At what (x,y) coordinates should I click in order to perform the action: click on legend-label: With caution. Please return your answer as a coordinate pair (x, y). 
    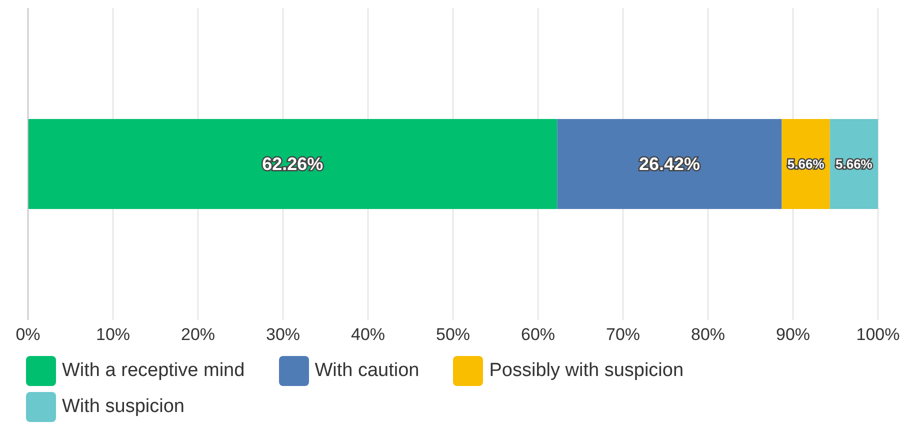
    Looking at the image, I should click on (367, 371).